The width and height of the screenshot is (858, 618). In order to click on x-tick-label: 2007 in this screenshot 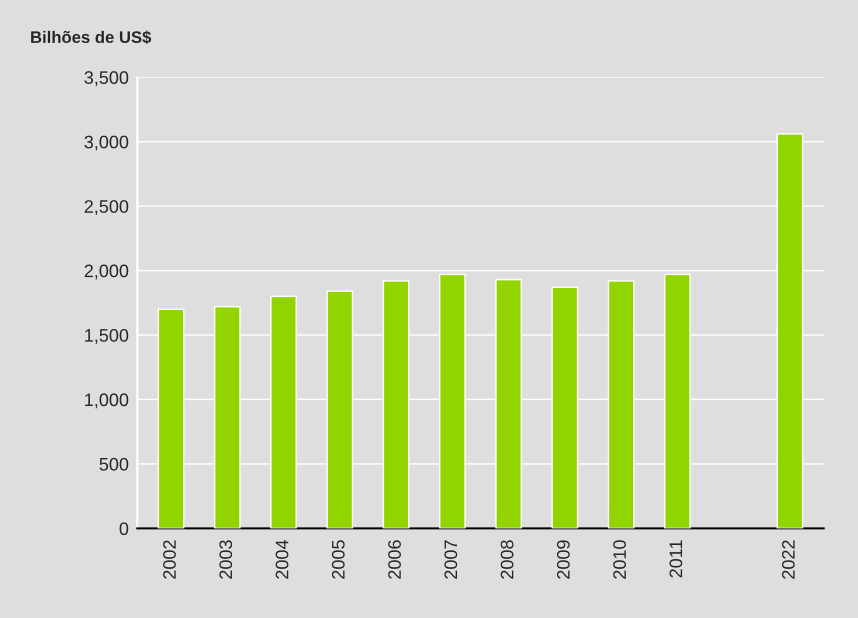, I will do `click(451, 559)`.